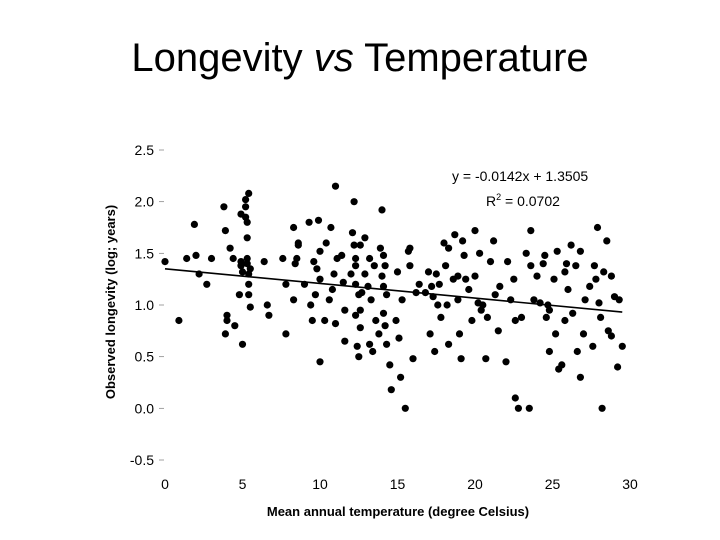  What do you see at coordinates (145, 357) in the screenshot?
I see `y-tick-label: 0.5` at bounding box center [145, 357].